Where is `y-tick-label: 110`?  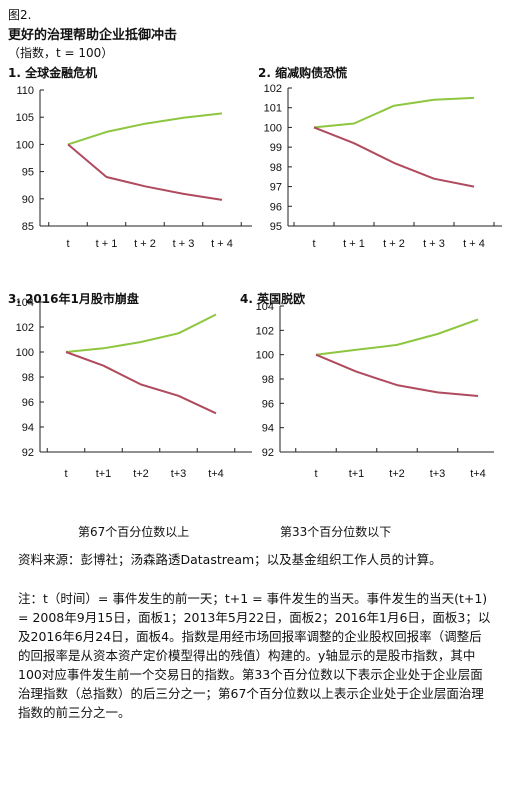
y-tick-label: 110 is located at coordinates (25, 91).